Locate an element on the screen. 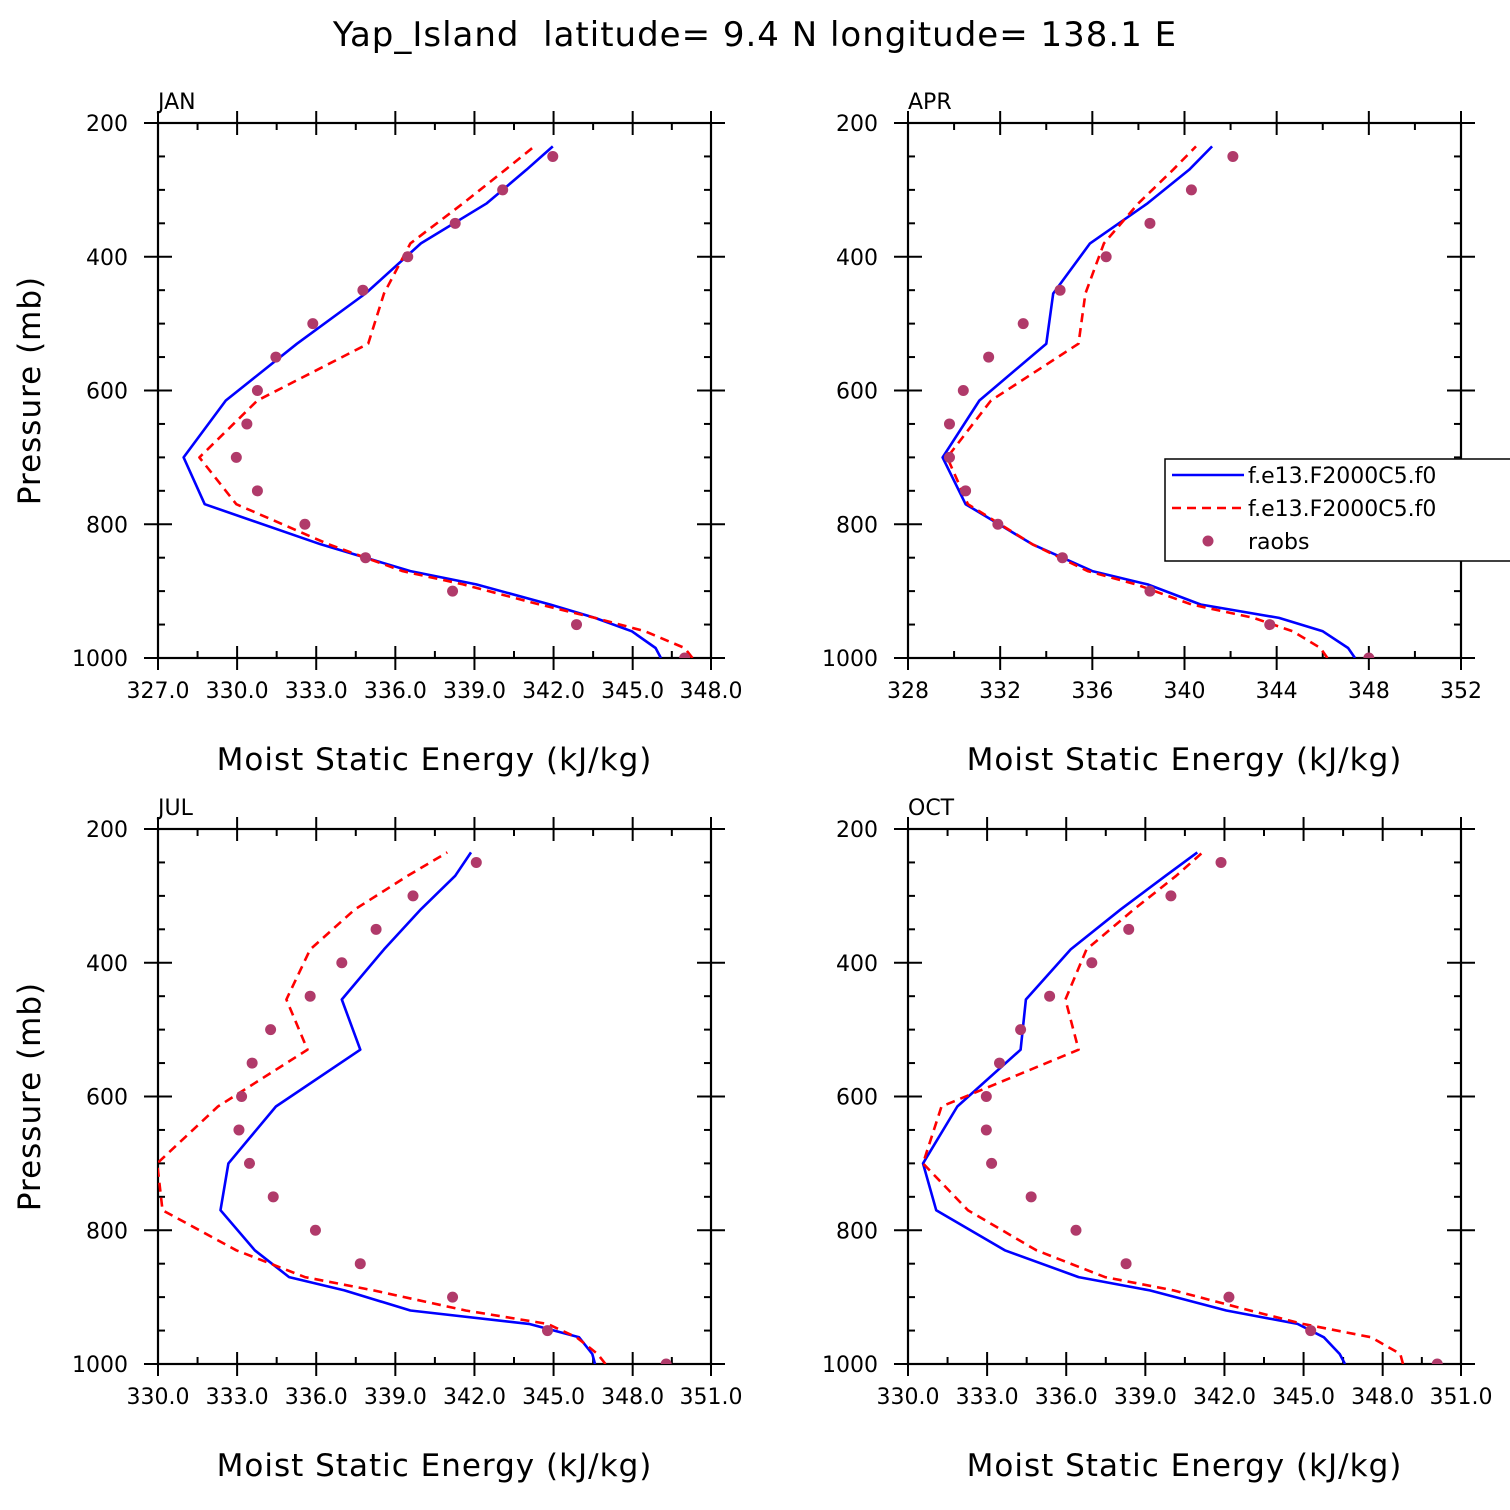 Image resolution: width=1510 pixels, height=1510 pixels. panel-label: APR is located at coordinates (930, 102).